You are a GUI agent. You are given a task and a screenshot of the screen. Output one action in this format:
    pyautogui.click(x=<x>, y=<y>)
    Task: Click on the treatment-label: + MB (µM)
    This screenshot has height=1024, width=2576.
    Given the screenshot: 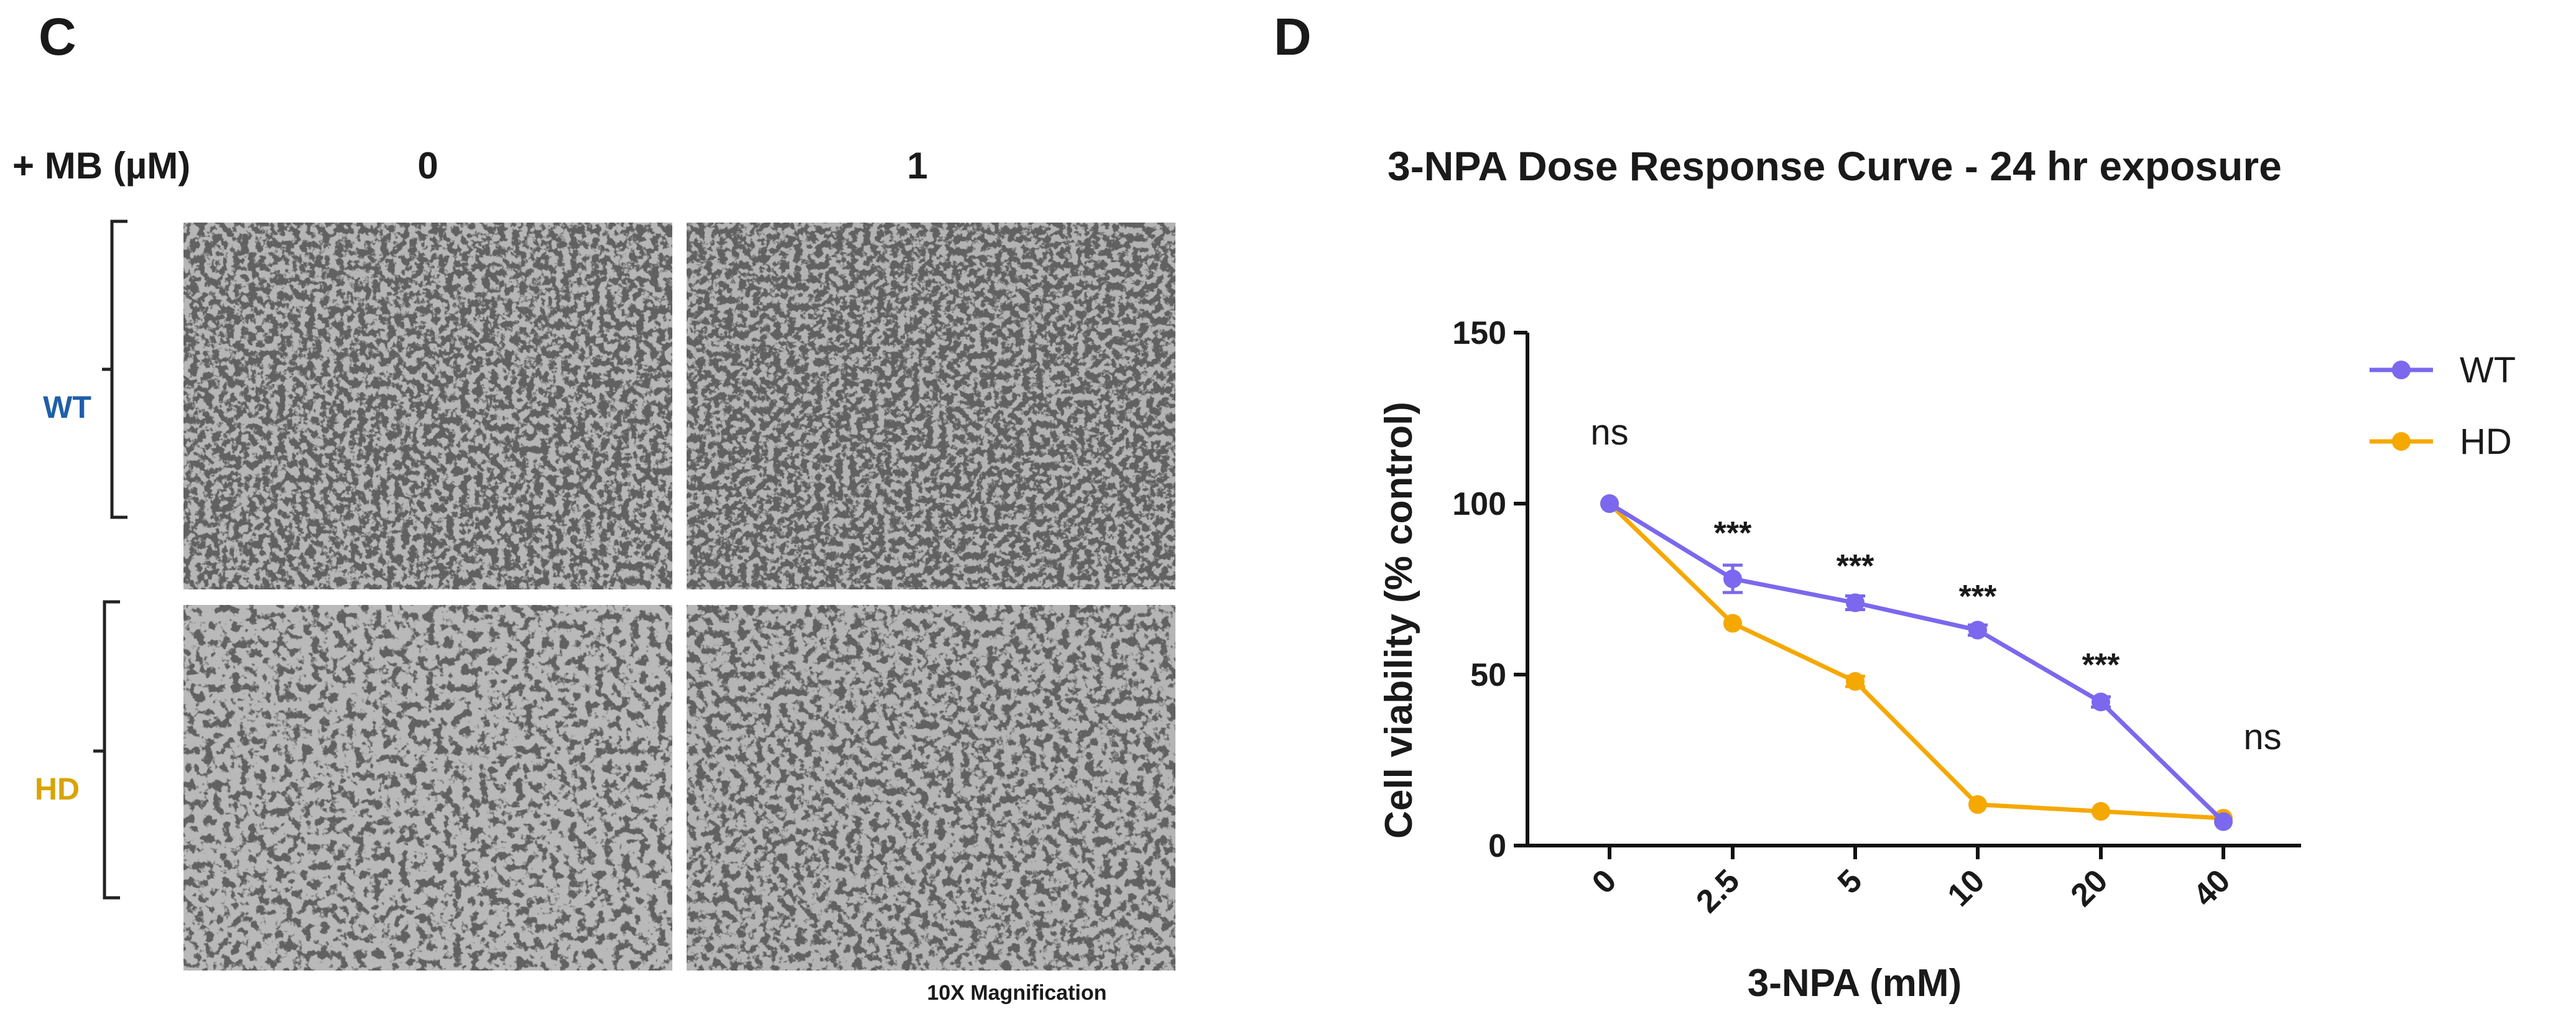 What is the action you would take?
    pyautogui.click(x=101, y=166)
    